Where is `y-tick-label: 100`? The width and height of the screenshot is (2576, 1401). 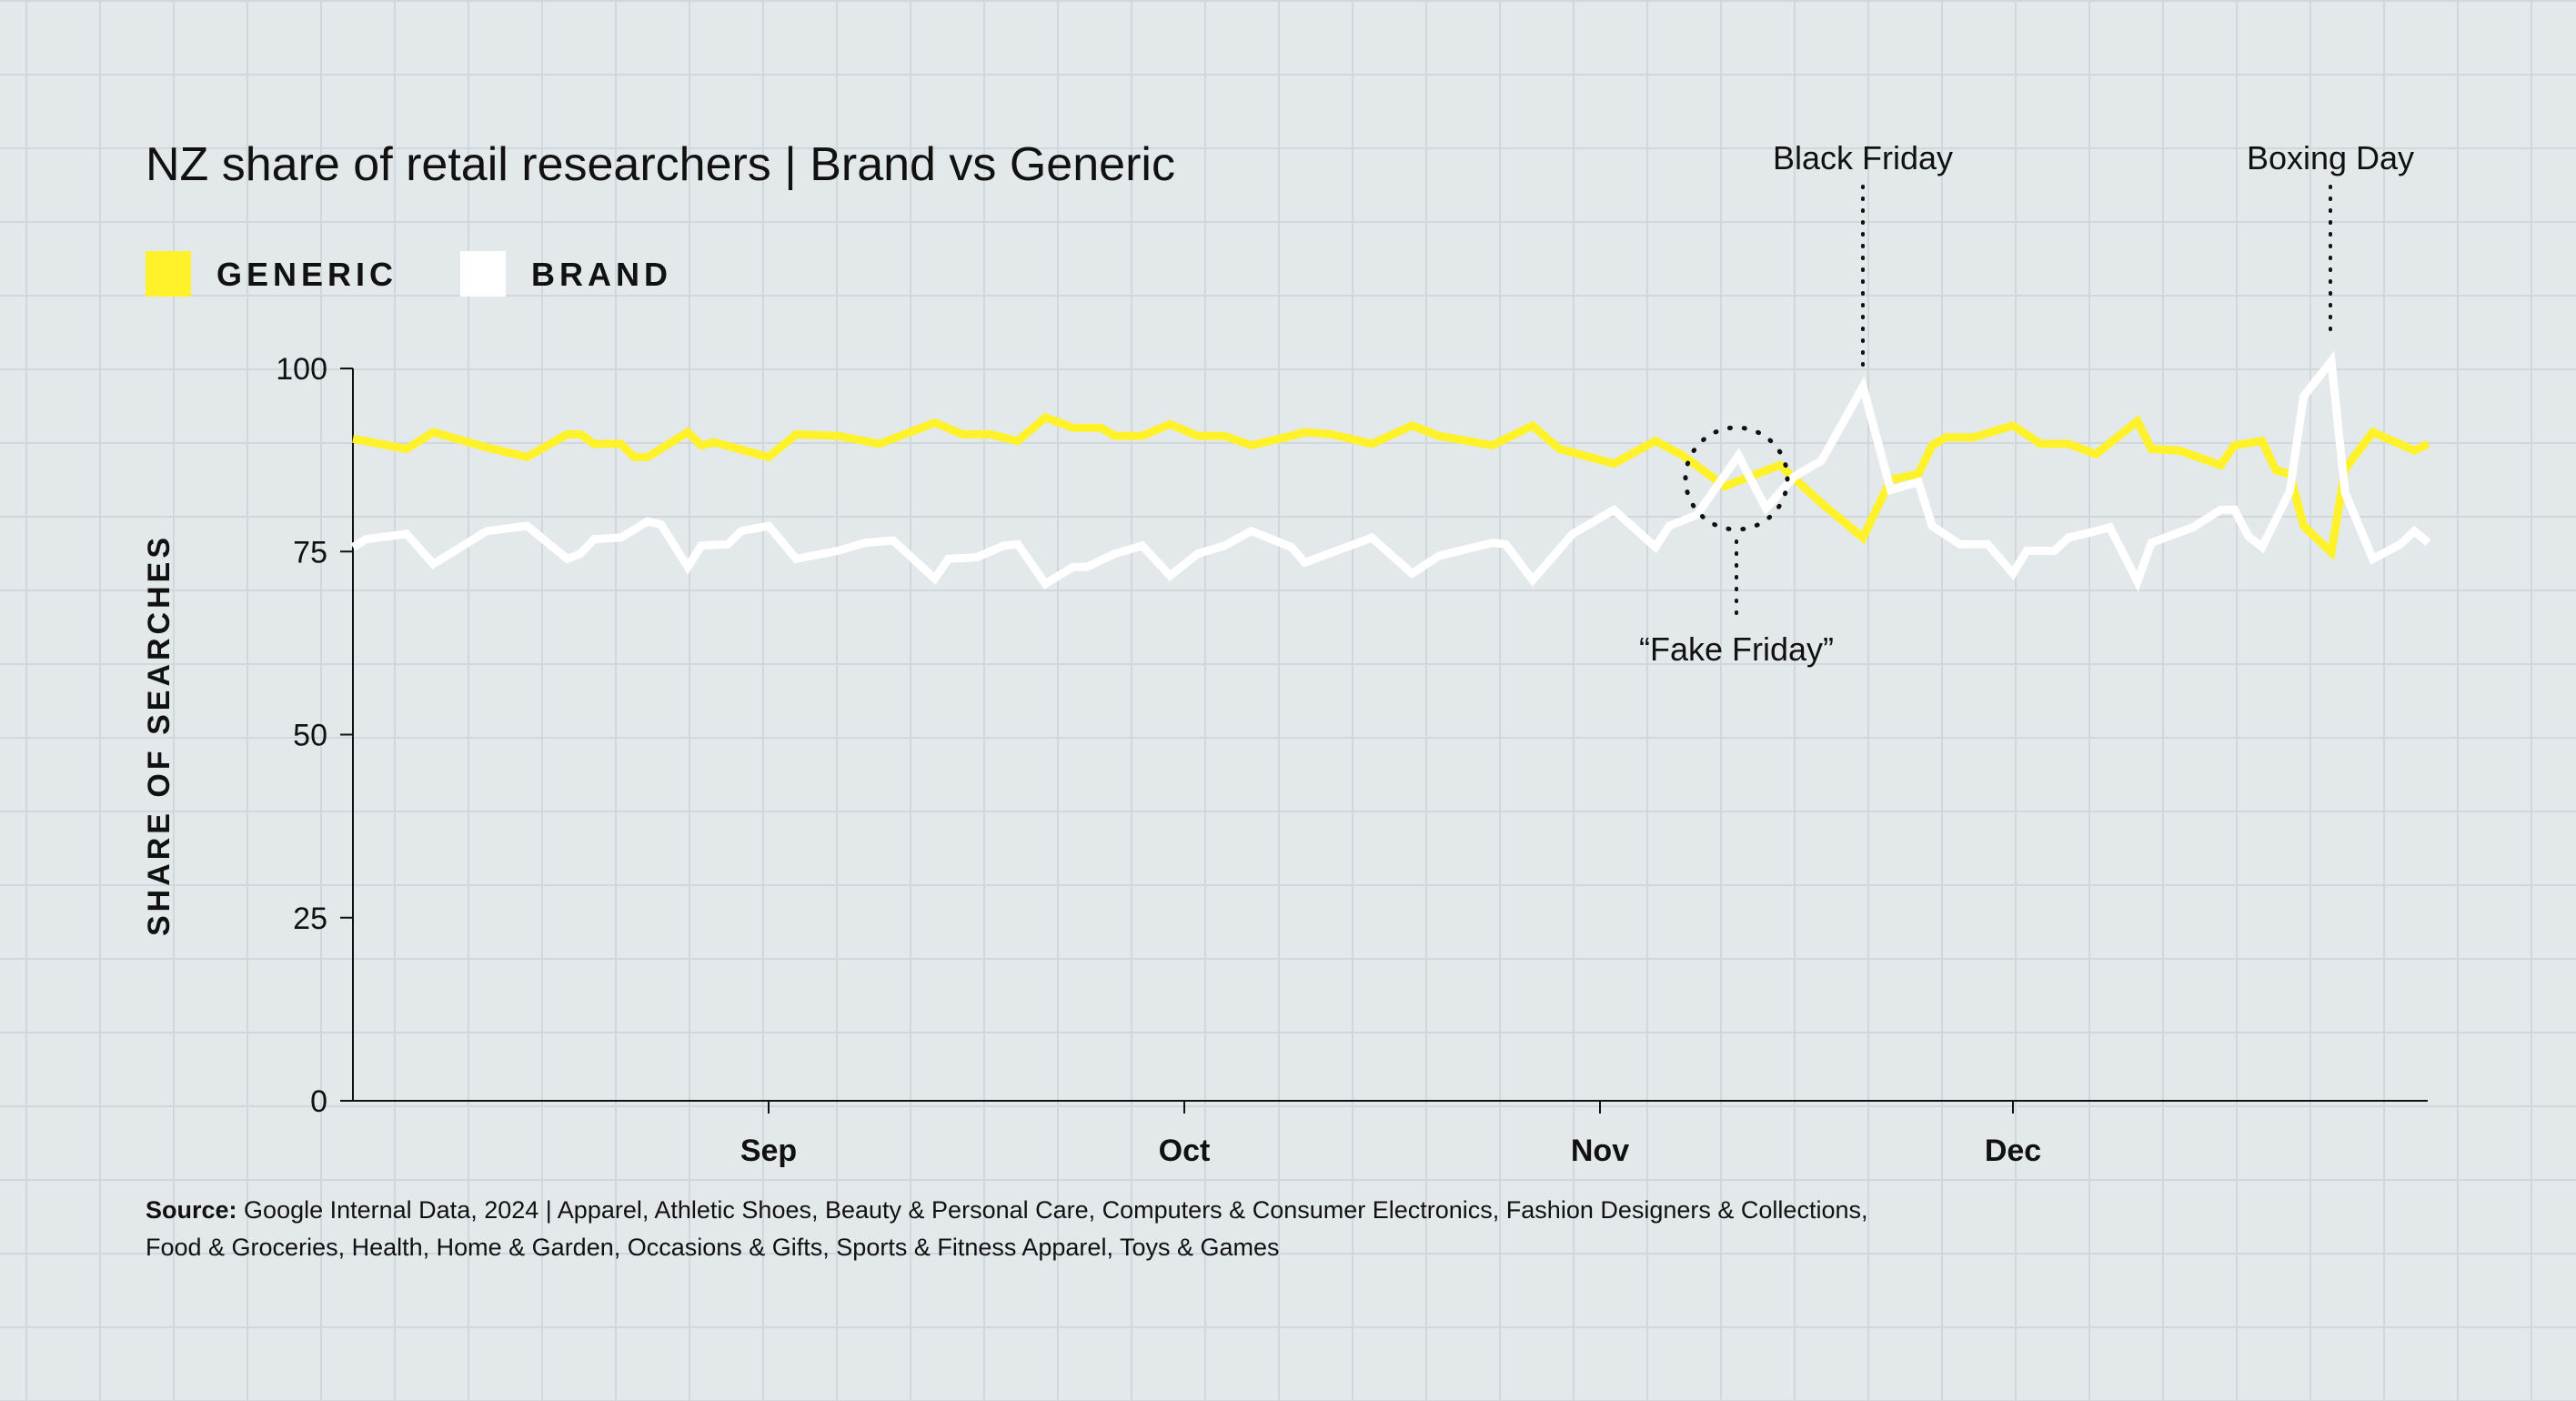
y-tick-label: 100 is located at coordinates (301, 369).